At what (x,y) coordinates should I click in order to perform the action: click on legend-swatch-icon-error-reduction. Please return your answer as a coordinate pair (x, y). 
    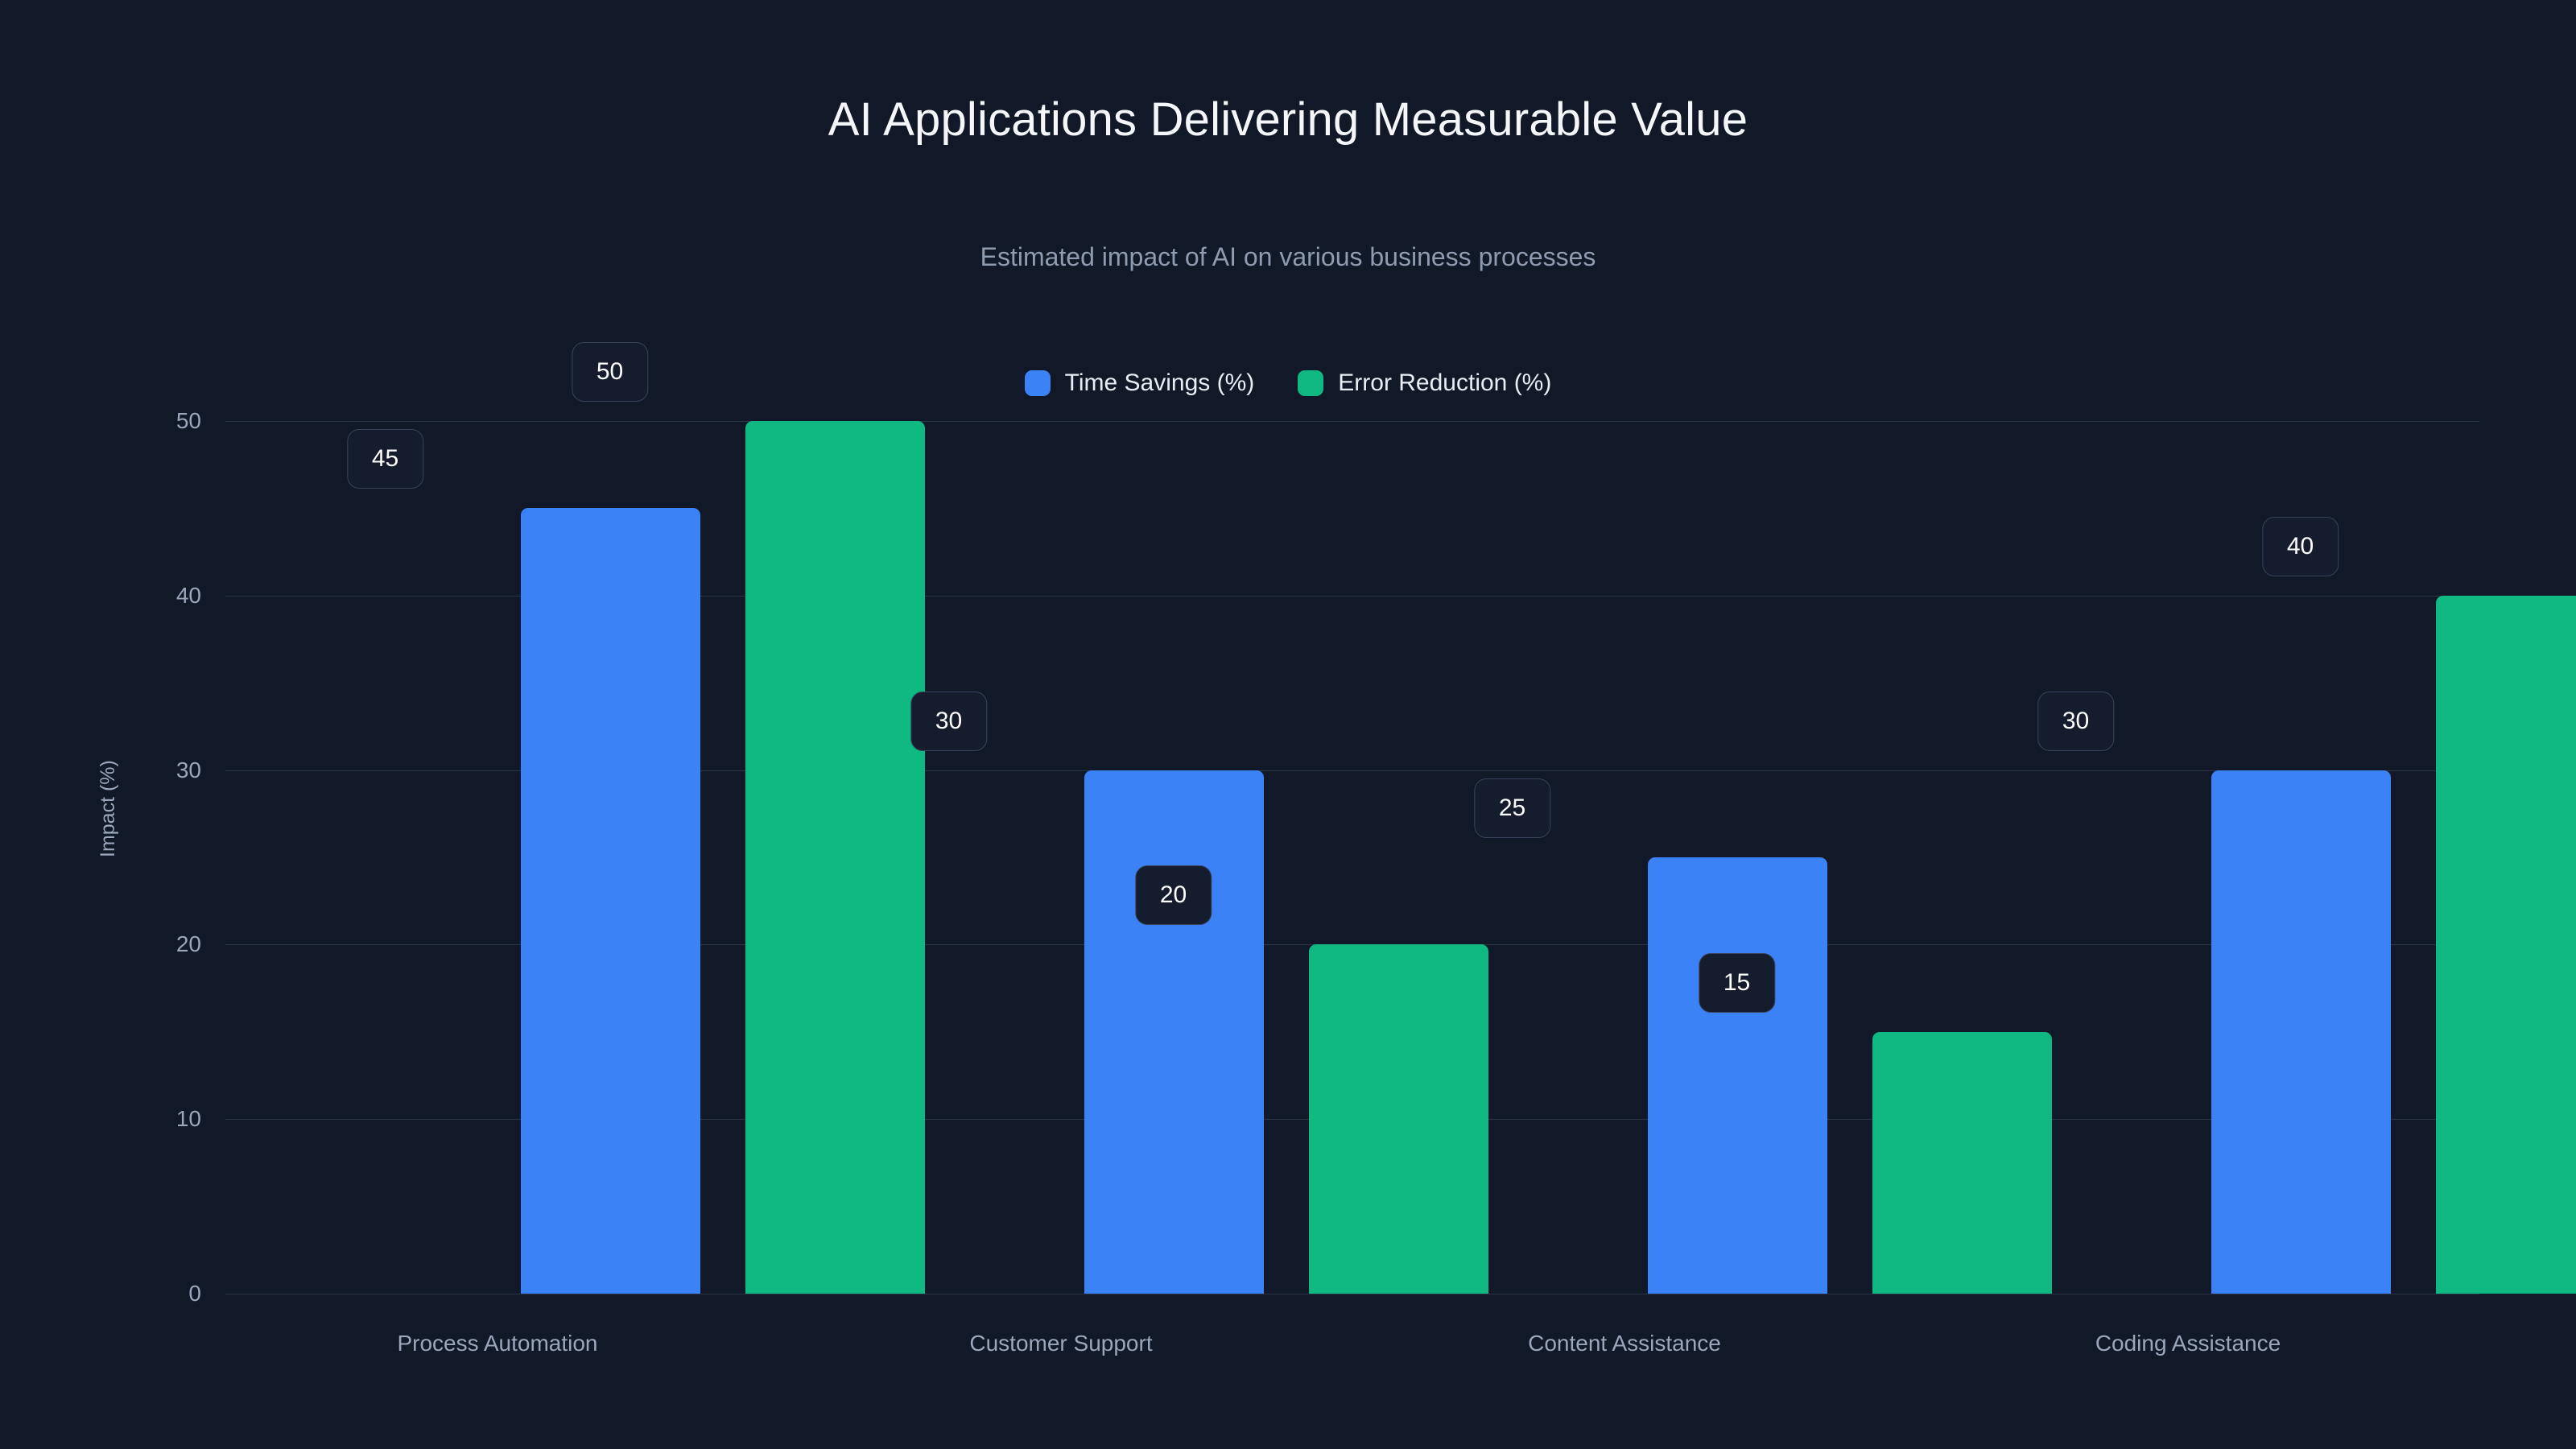
    Looking at the image, I should click on (1311, 383).